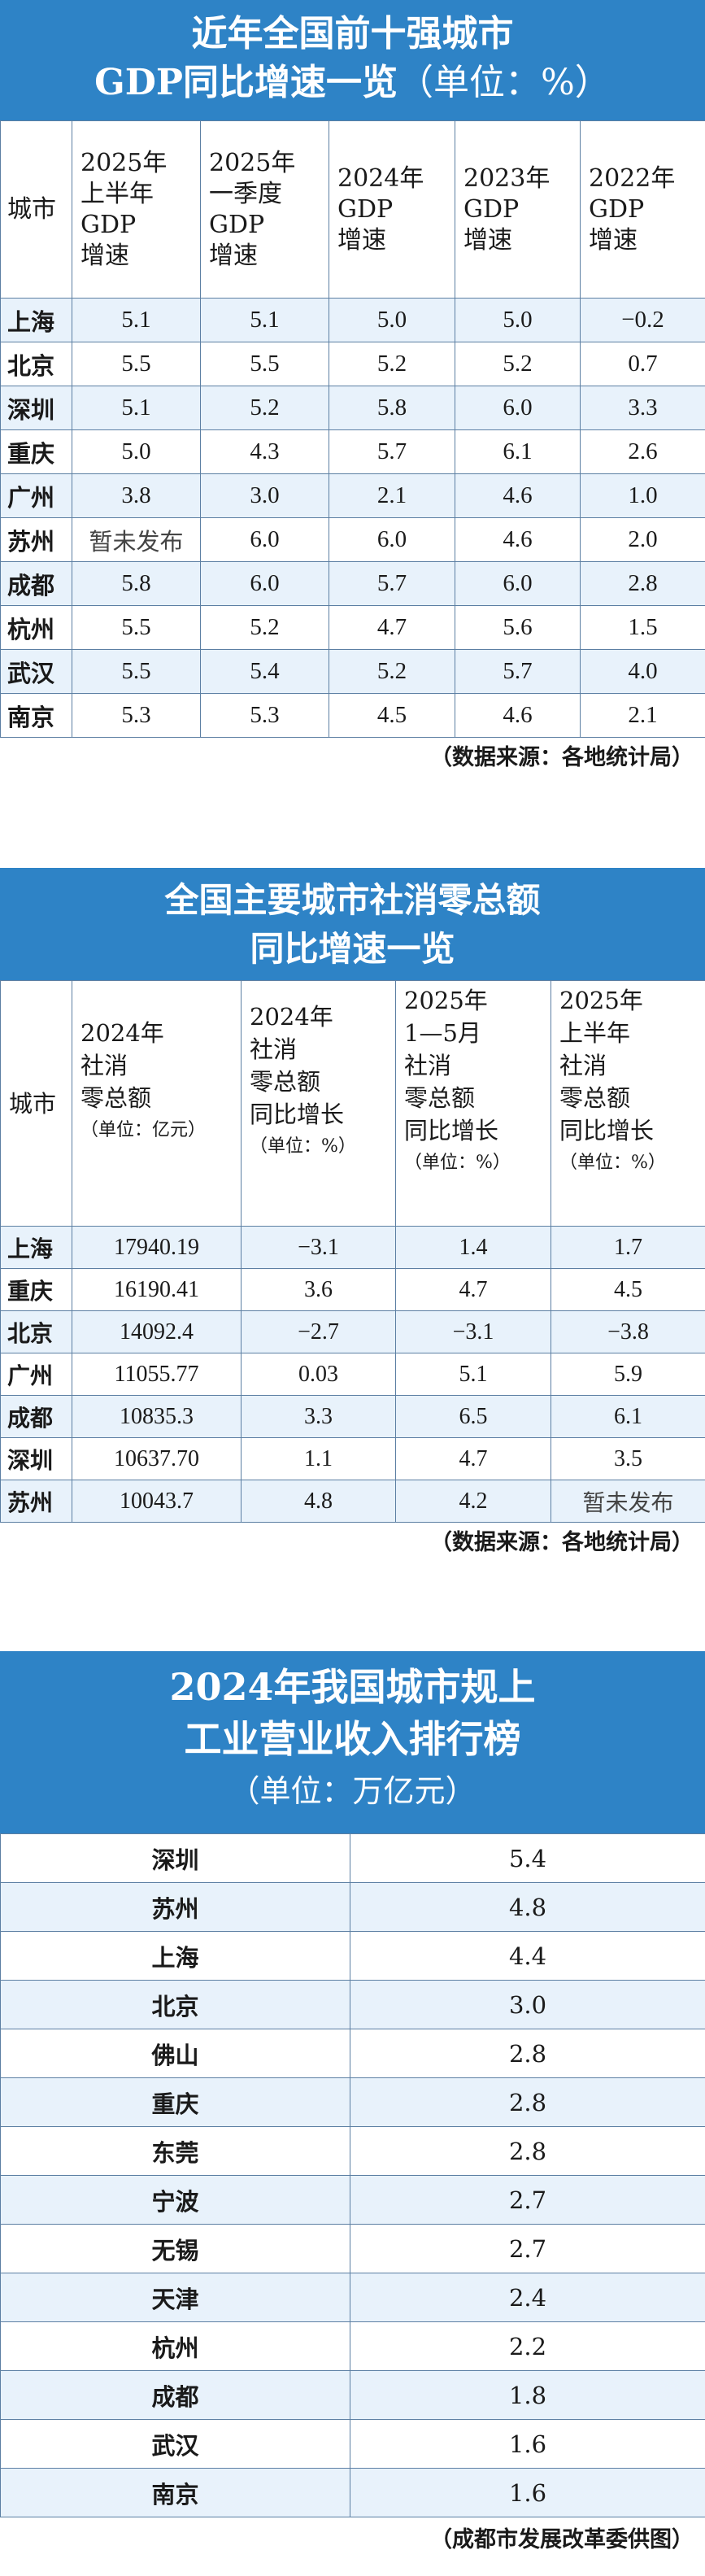 The image size is (705, 2576). What do you see at coordinates (318, 1331) in the screenshot?
I see `value-cell: −2.7` at bounding box center [318, 1331].